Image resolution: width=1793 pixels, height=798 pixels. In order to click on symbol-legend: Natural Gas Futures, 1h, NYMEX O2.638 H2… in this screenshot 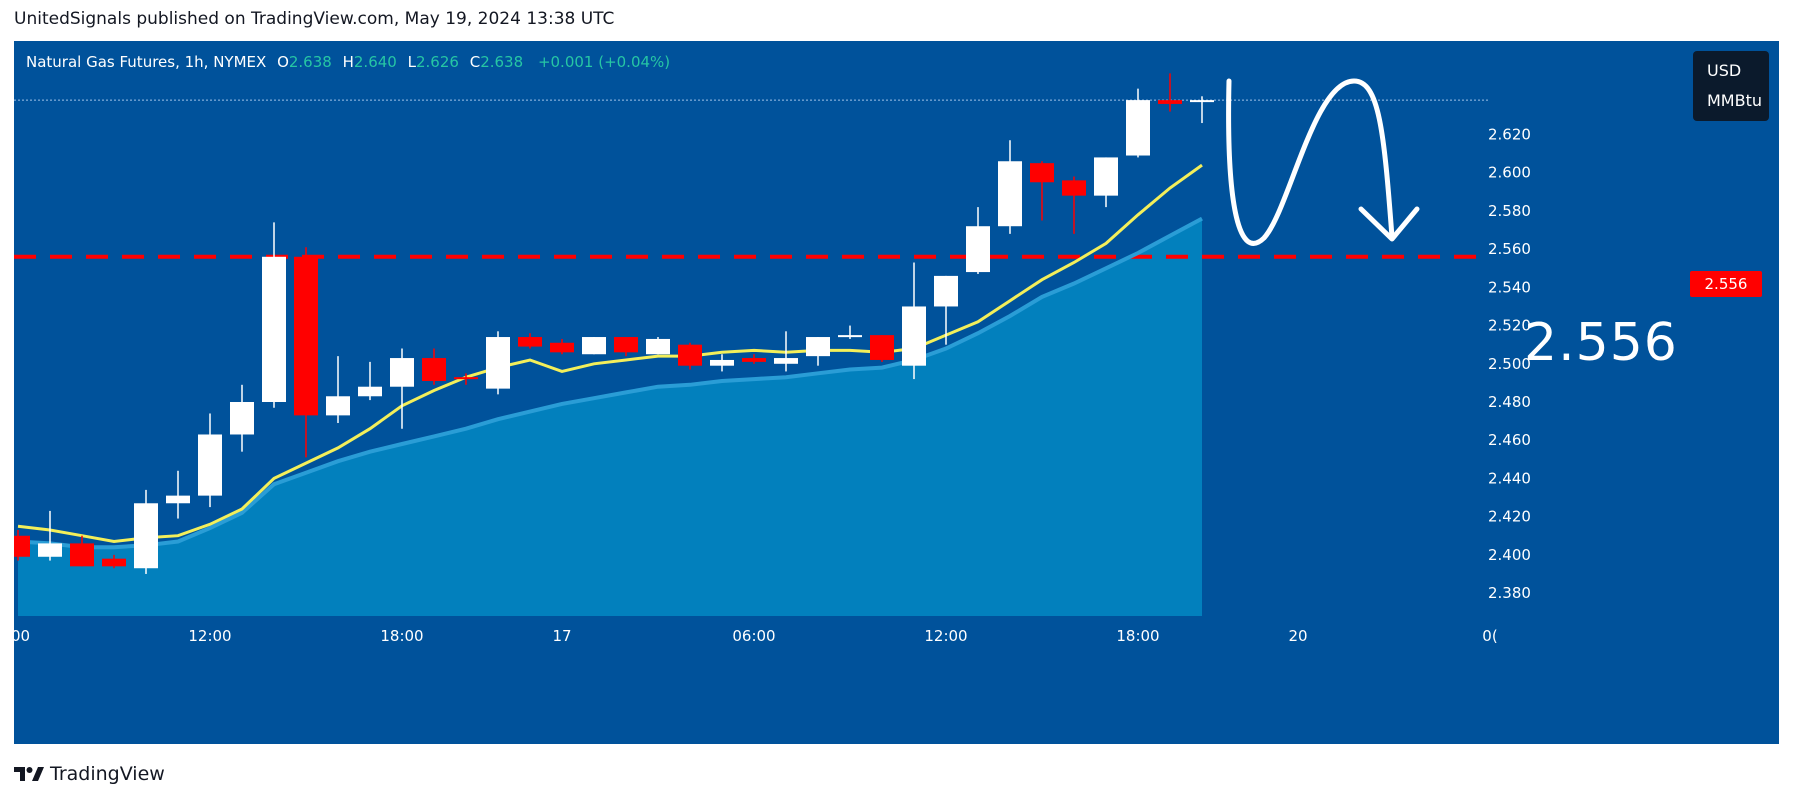, I will do `click(348, 62)`.